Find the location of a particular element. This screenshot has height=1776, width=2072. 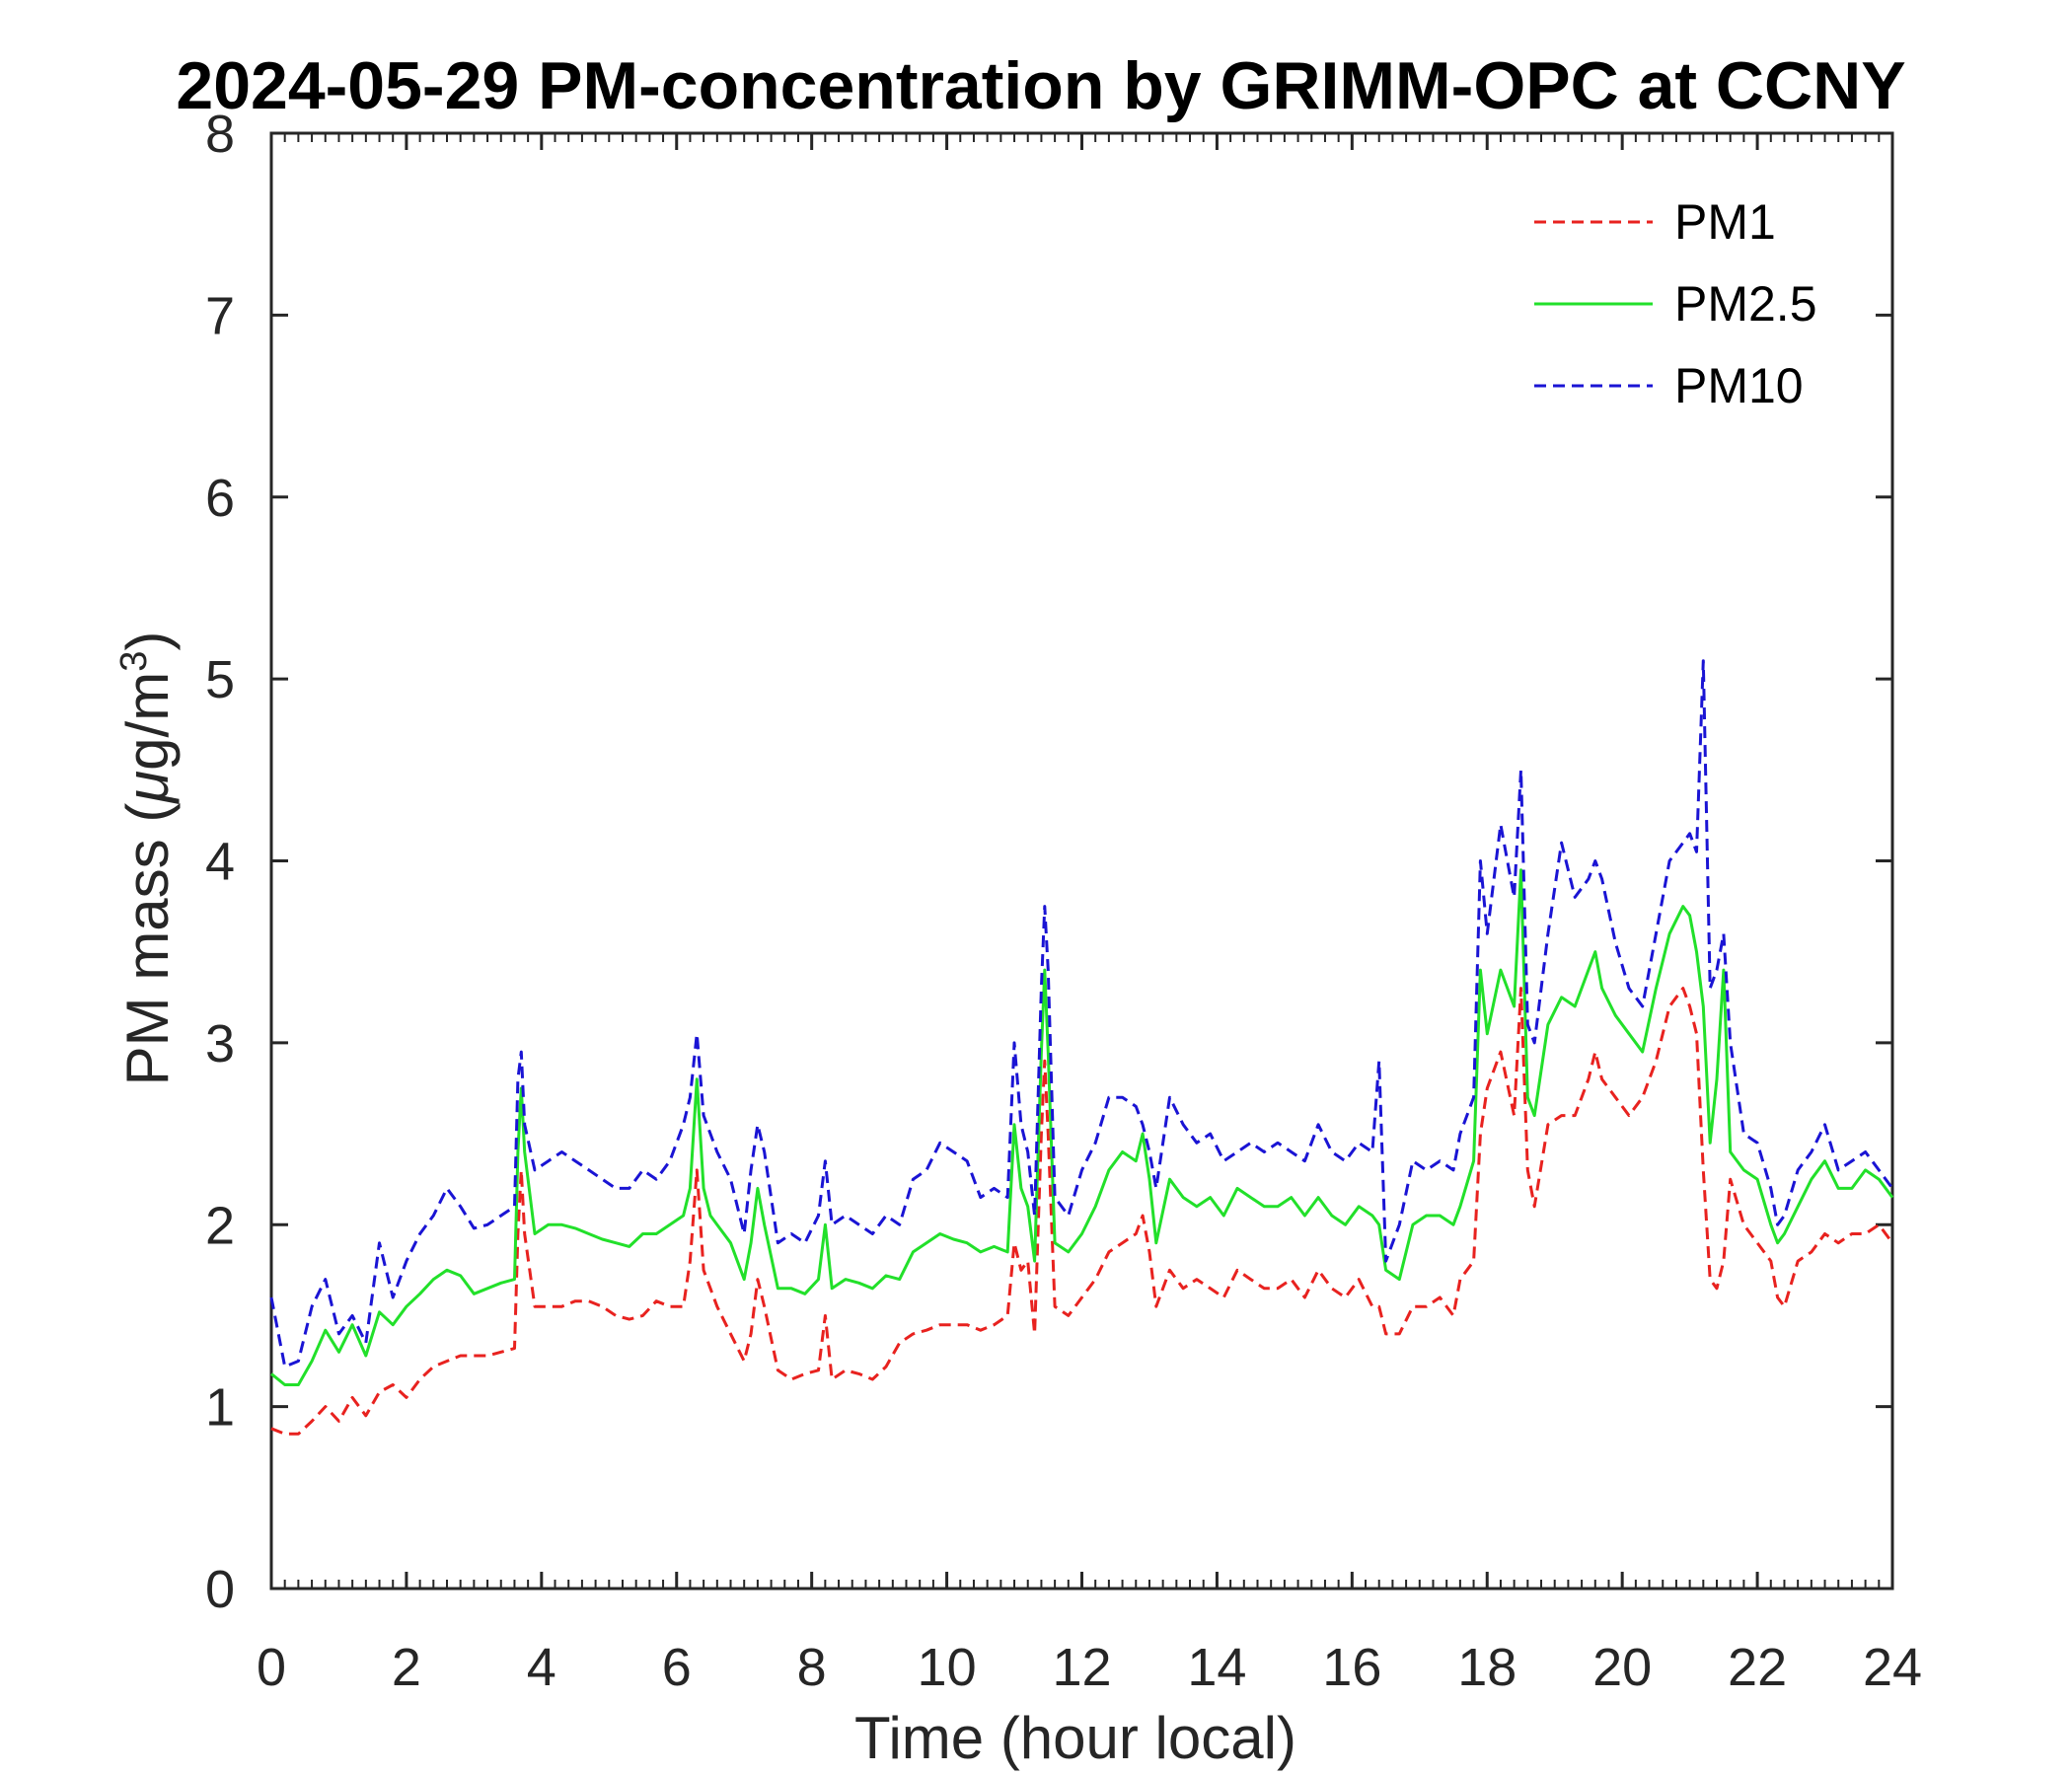

y-tick-labels: 0 1 2 3 4 5 6 7 8 is located at coordinates (220, 862).